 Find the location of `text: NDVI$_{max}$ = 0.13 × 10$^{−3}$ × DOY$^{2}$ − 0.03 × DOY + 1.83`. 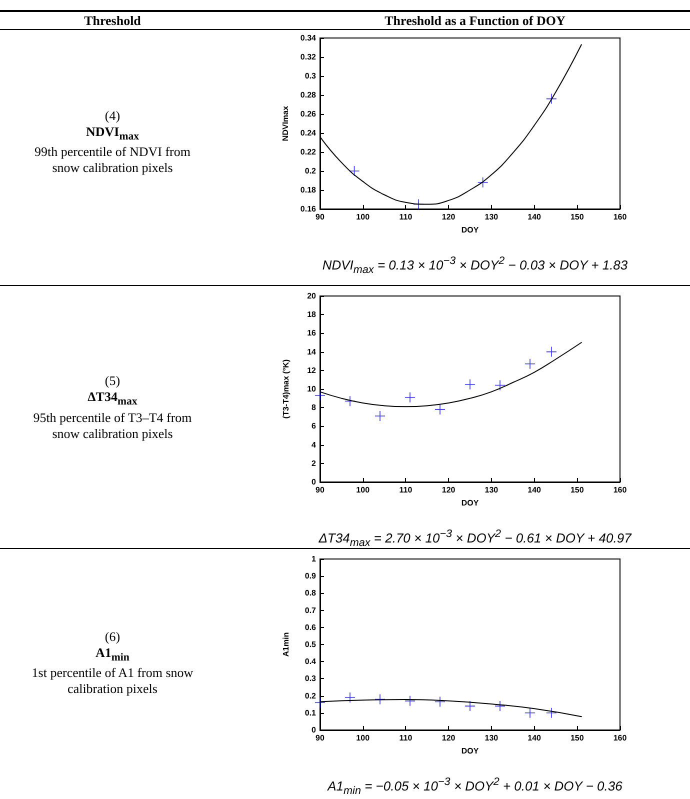

text: NDVI$_{max}$ = 0.13 × 10$^{−3}$ × DOY$^{2}$ − 0.03 × DOY + 1.83 is located at coordinates (475, 265).